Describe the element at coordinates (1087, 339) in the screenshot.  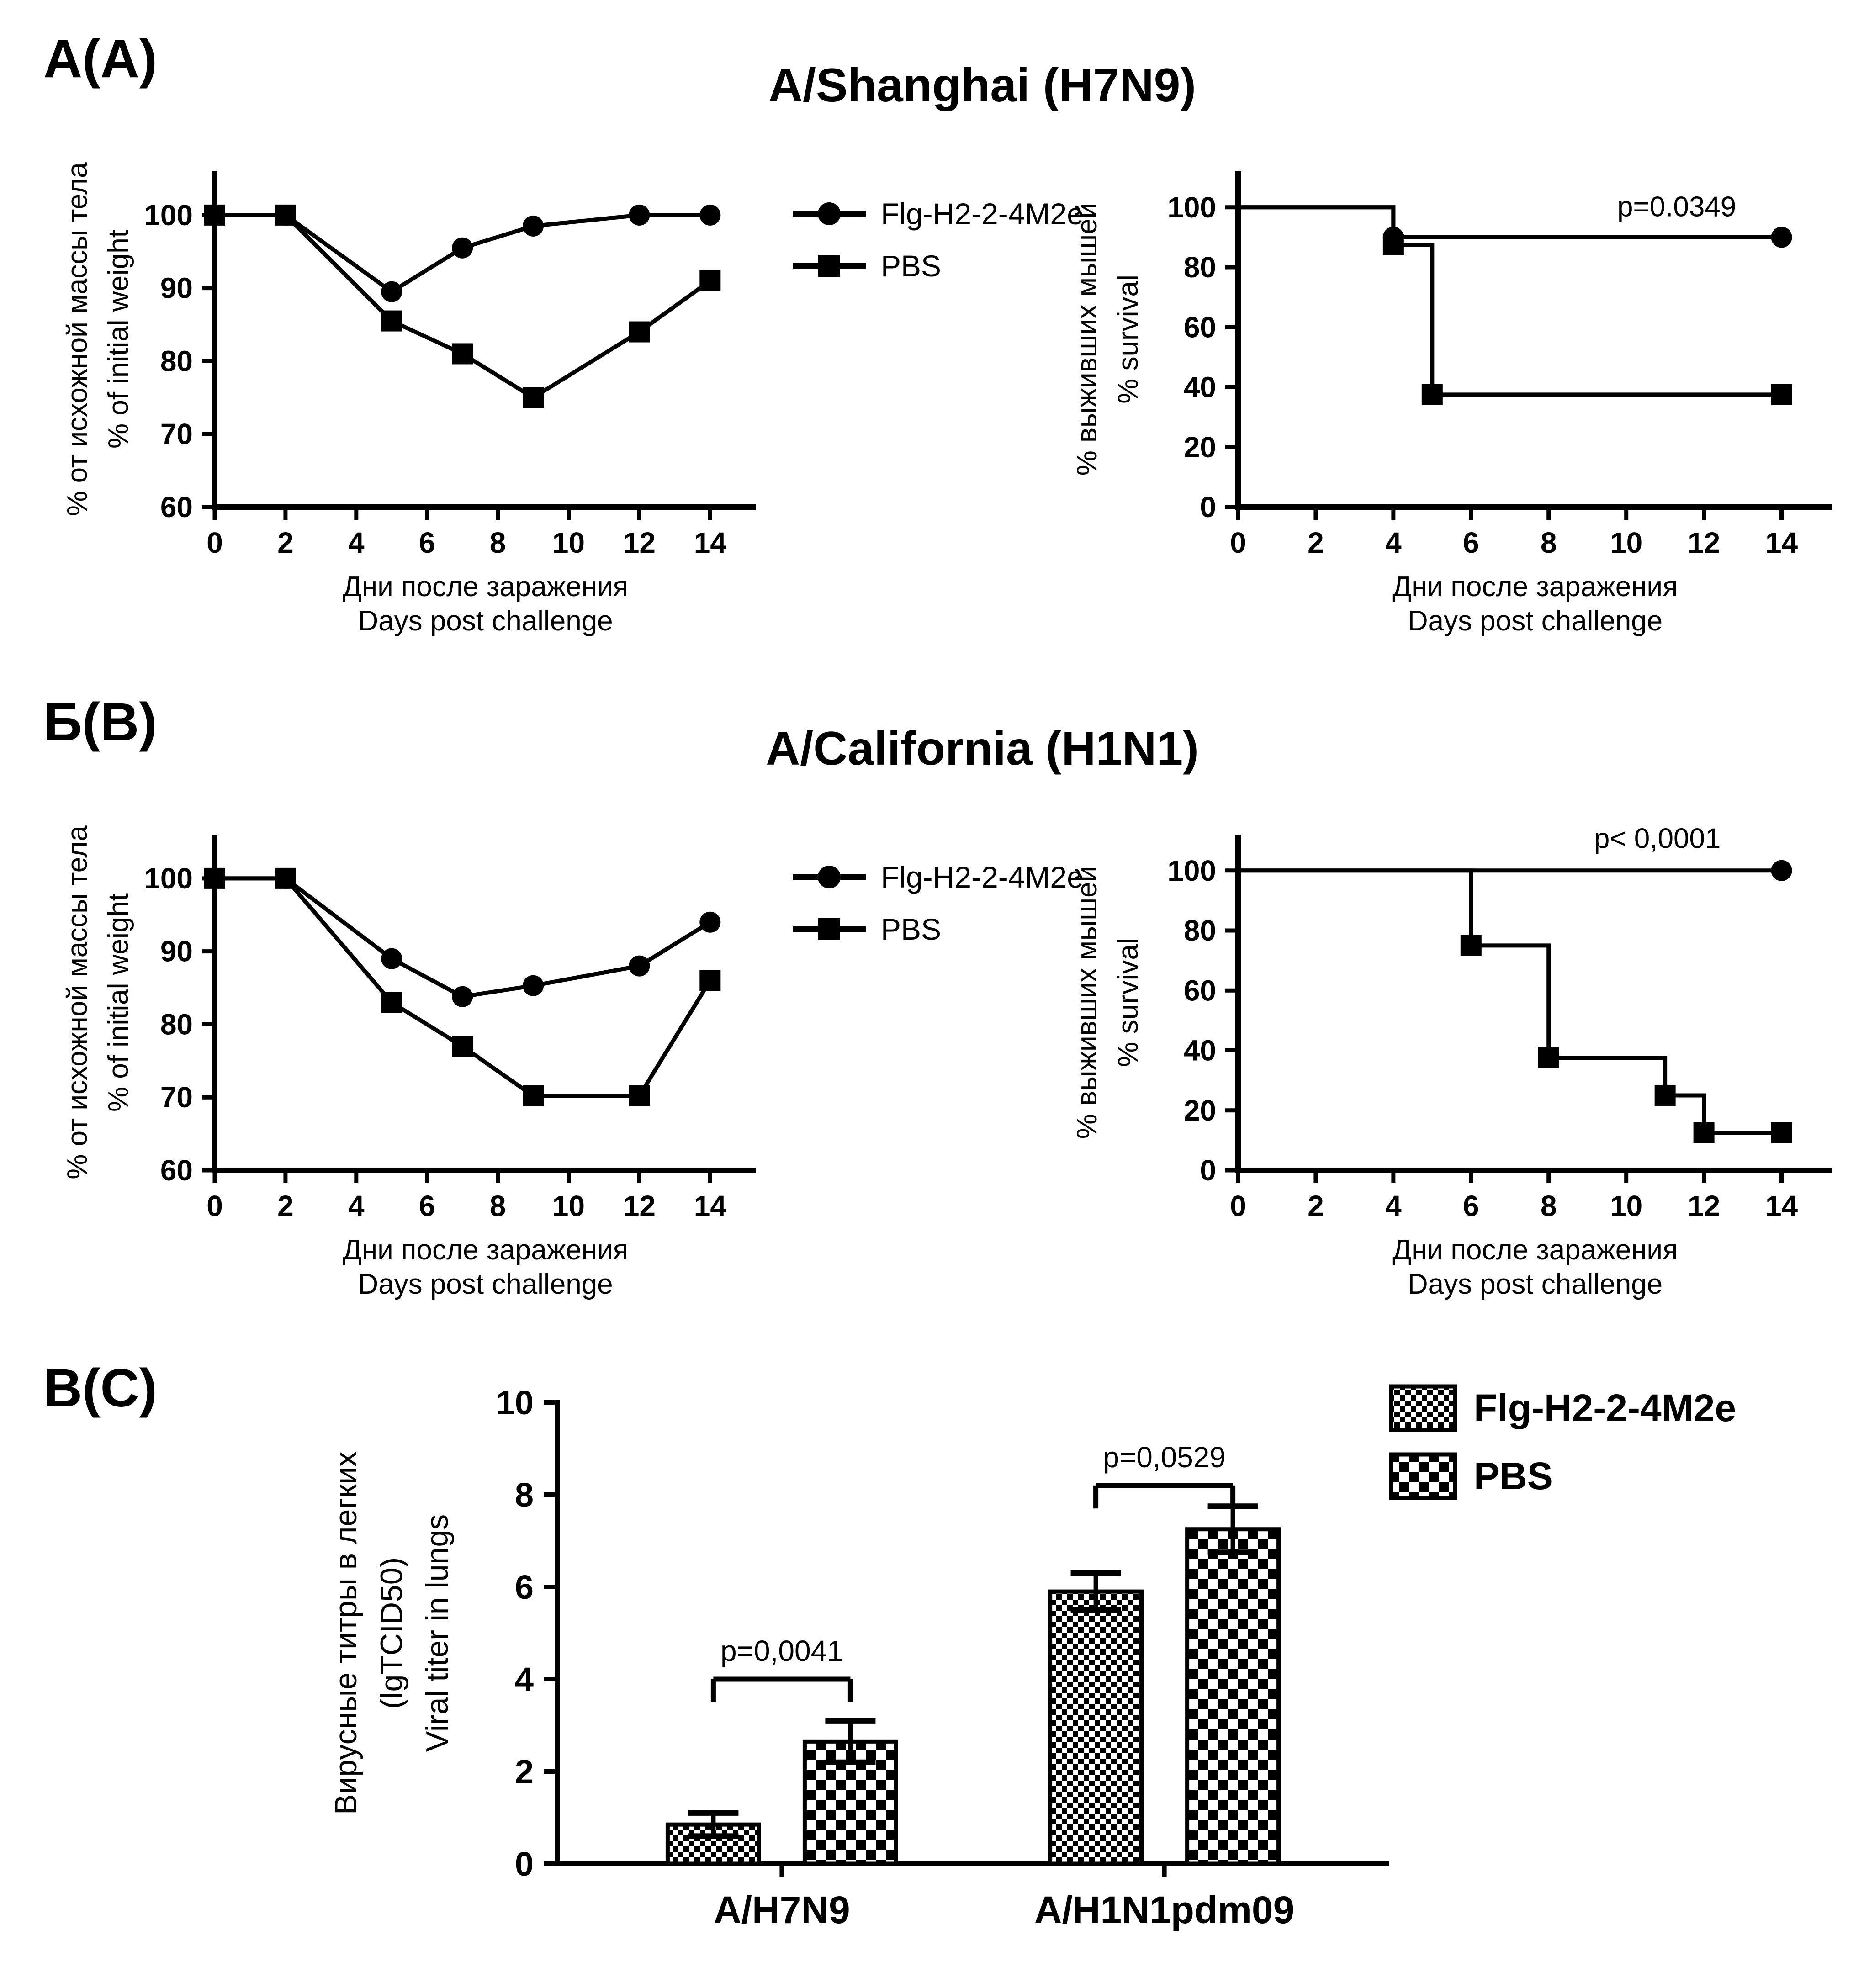
I see `svg-text: % выживших мышей` at that location.